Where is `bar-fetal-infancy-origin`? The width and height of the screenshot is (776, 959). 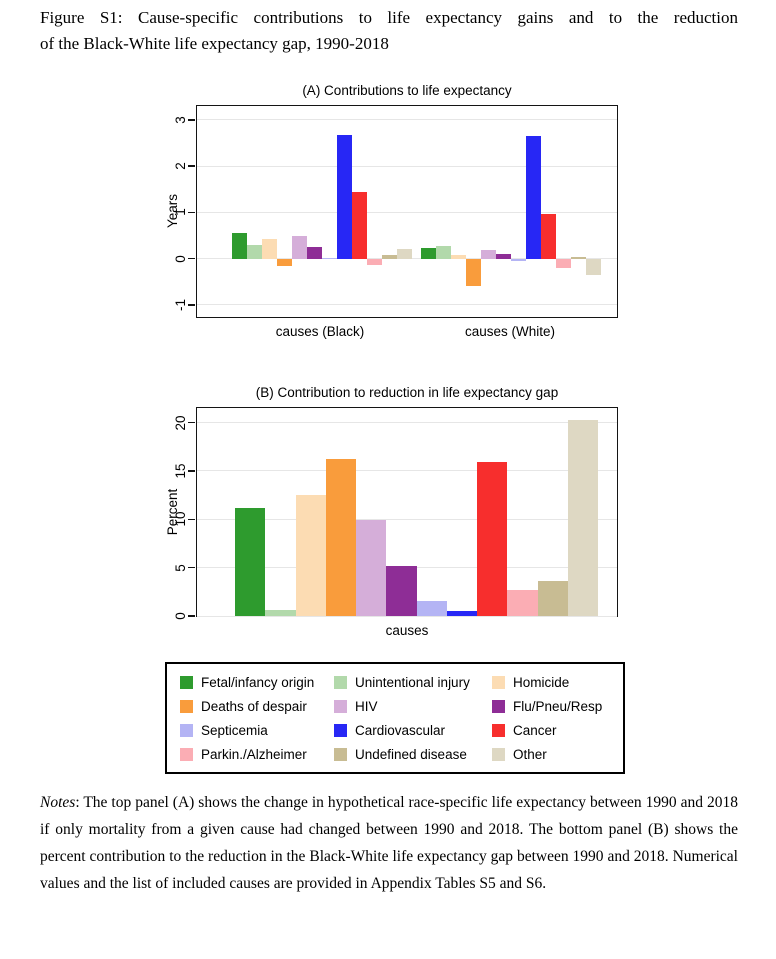
bar-fetal-infancy-origin is located at coordinates (250, 561).